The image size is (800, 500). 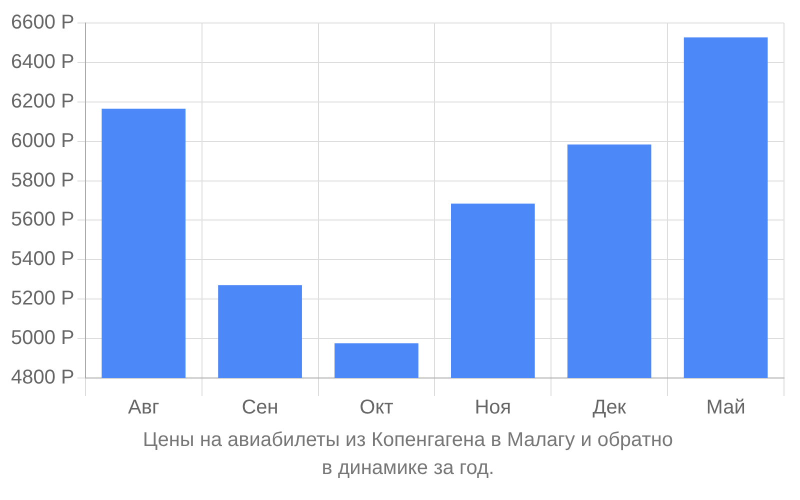 I want to click on y-tick-label: 5000 Р, so click(x=42, y=338).